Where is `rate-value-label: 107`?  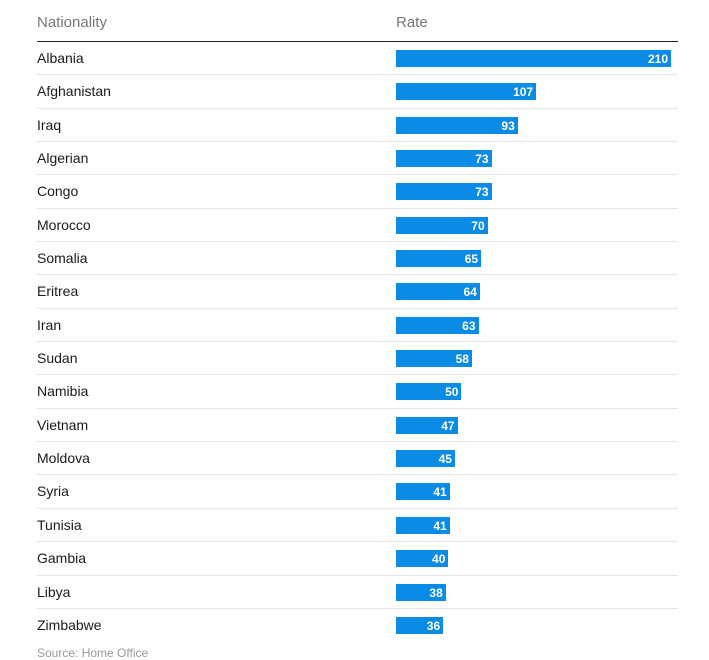
rate-value-label: 107 is located at coordinates (523, 92).